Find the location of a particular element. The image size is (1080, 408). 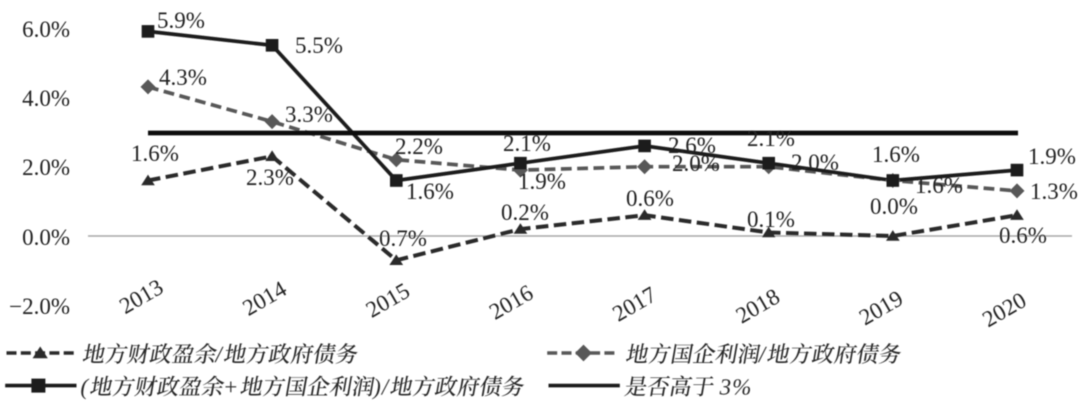

svg-text: 5.9% is located at coordinates (181, 20).